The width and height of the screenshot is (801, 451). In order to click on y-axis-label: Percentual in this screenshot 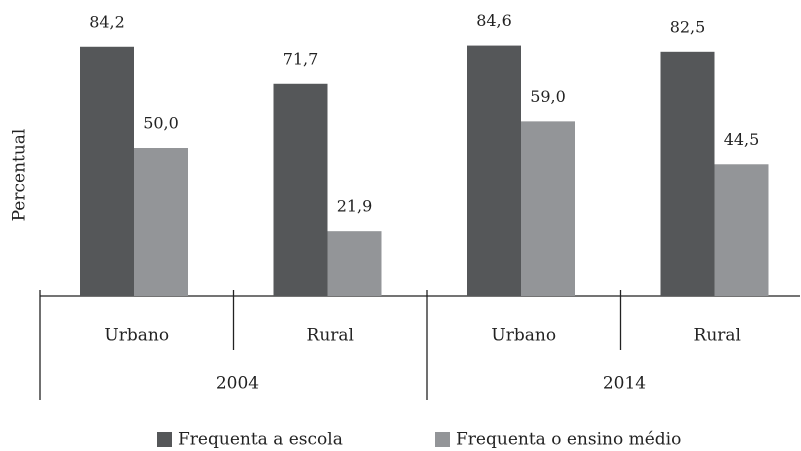, I will do `click(20, 175)`.